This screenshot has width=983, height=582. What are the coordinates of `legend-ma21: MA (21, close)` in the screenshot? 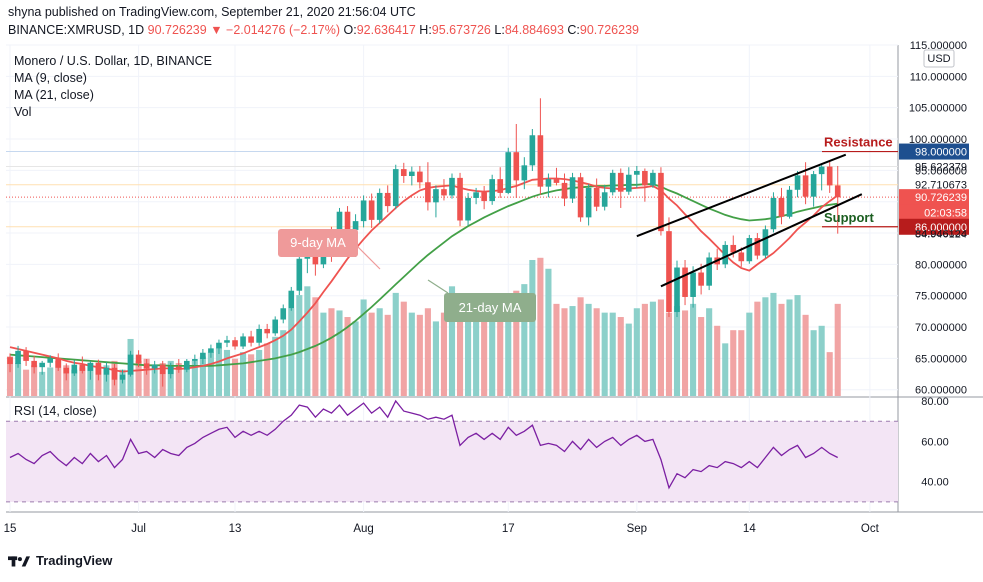 It's located at (54, 95).